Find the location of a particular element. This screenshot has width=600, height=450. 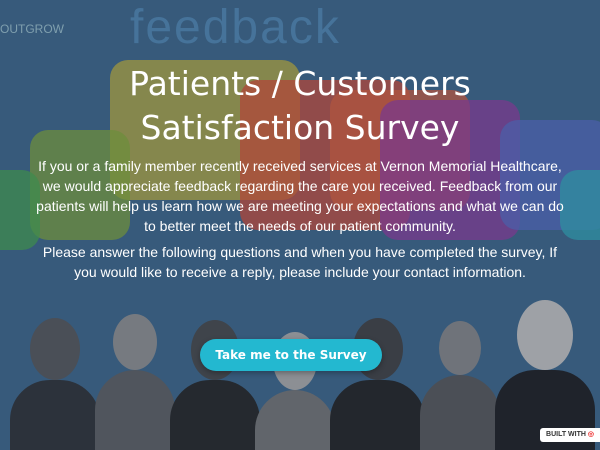

start-survey-button: Take me to the Survey is located at coordinates (291, 355).